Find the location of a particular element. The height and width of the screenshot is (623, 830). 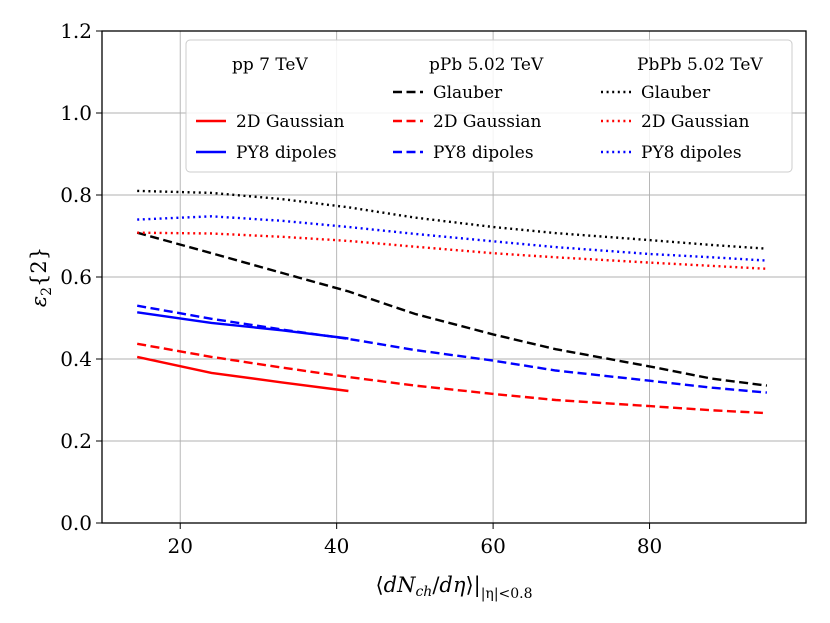

x-label-close: ⟩| is located at coordinates (472, 585).